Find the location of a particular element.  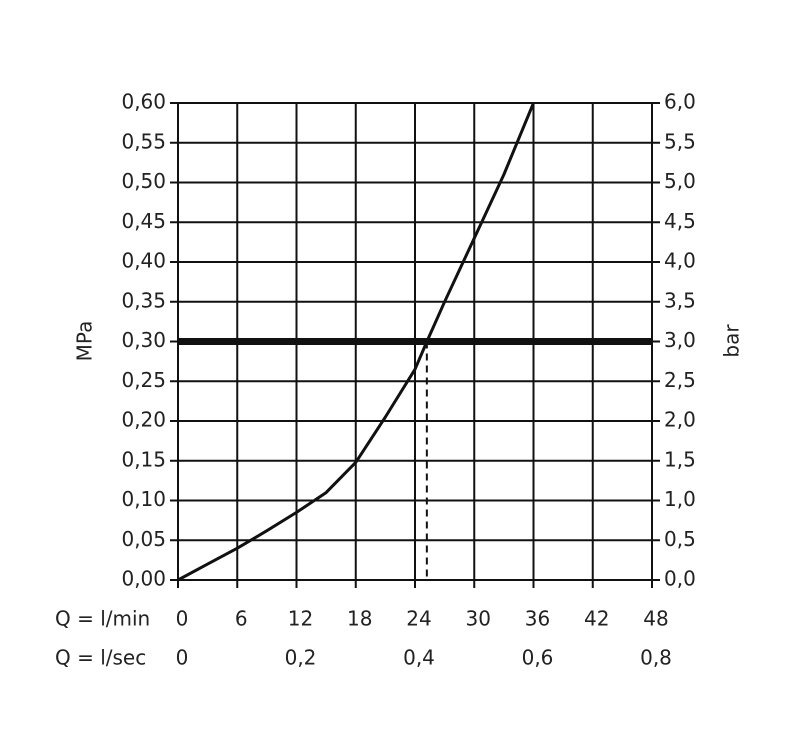

y2-tick-label: 4,0 is located at coordinates (680, 261).